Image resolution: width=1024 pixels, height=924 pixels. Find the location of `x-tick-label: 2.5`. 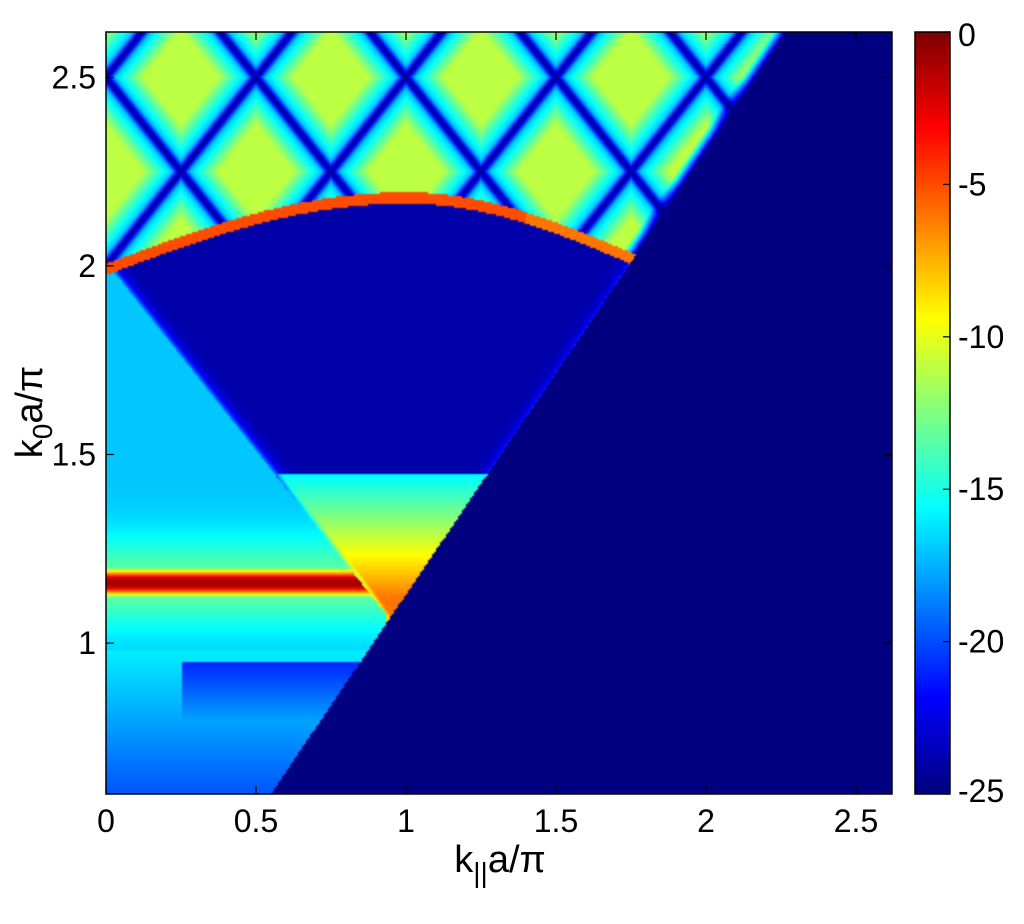

x-tick-label: 2.5 is located at coordinates (856, 821).